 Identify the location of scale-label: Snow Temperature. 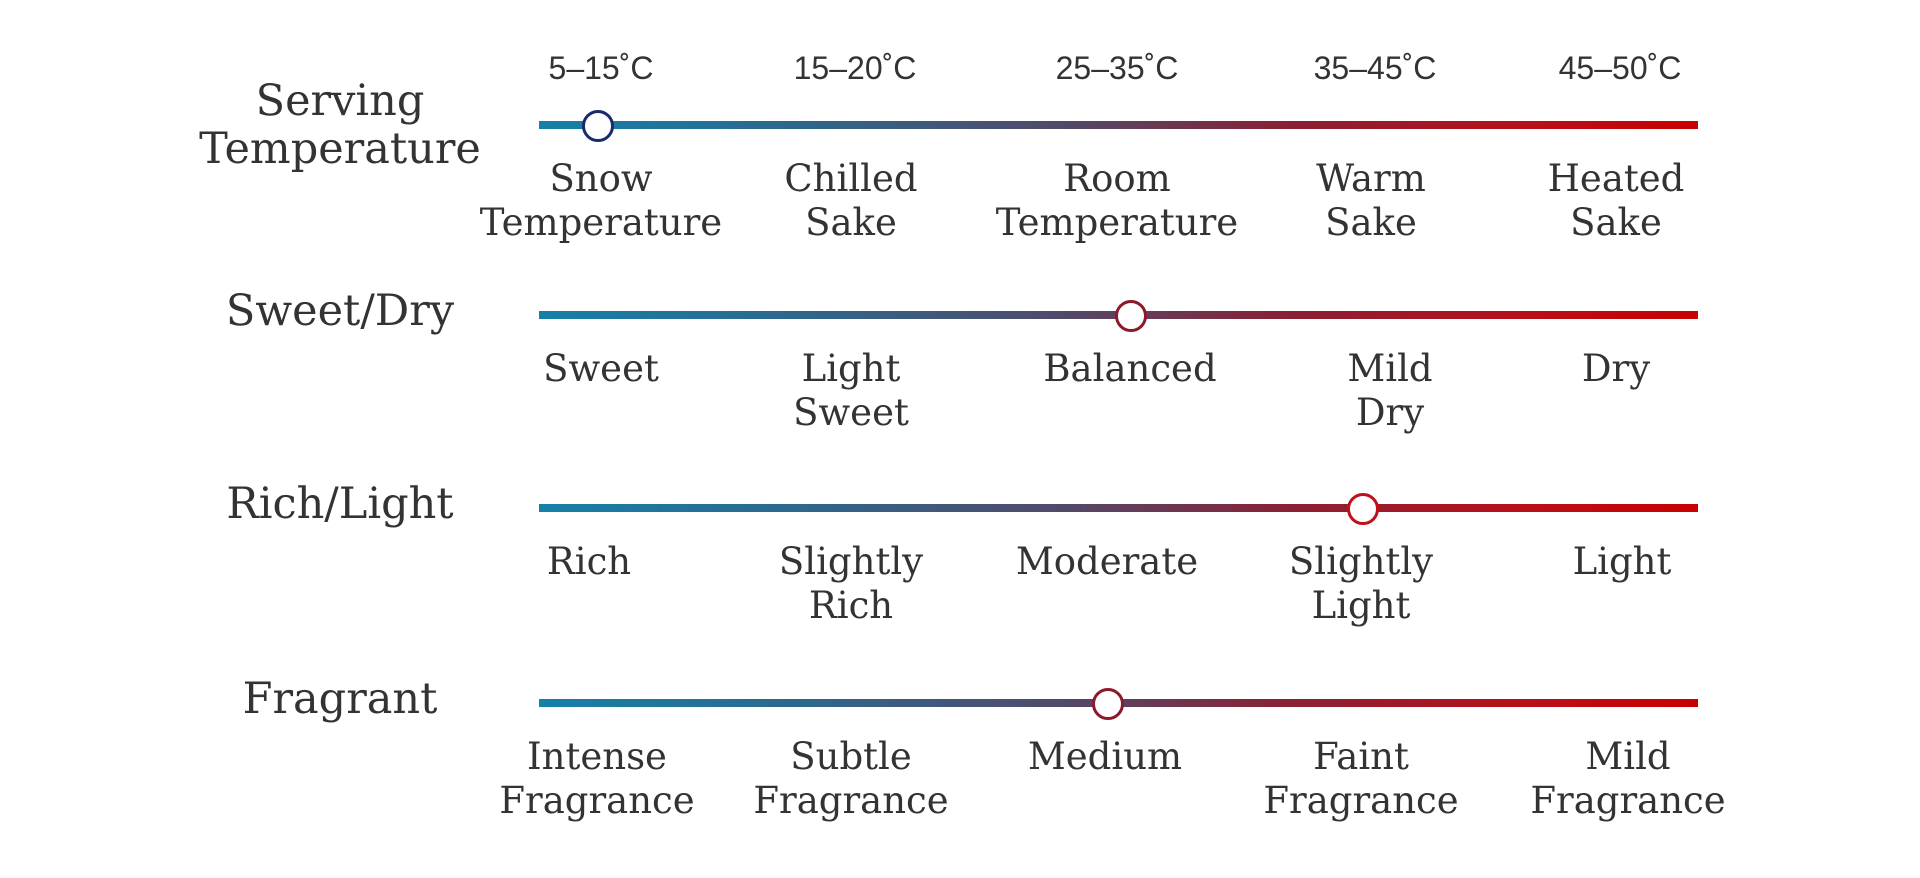
(601, 200).